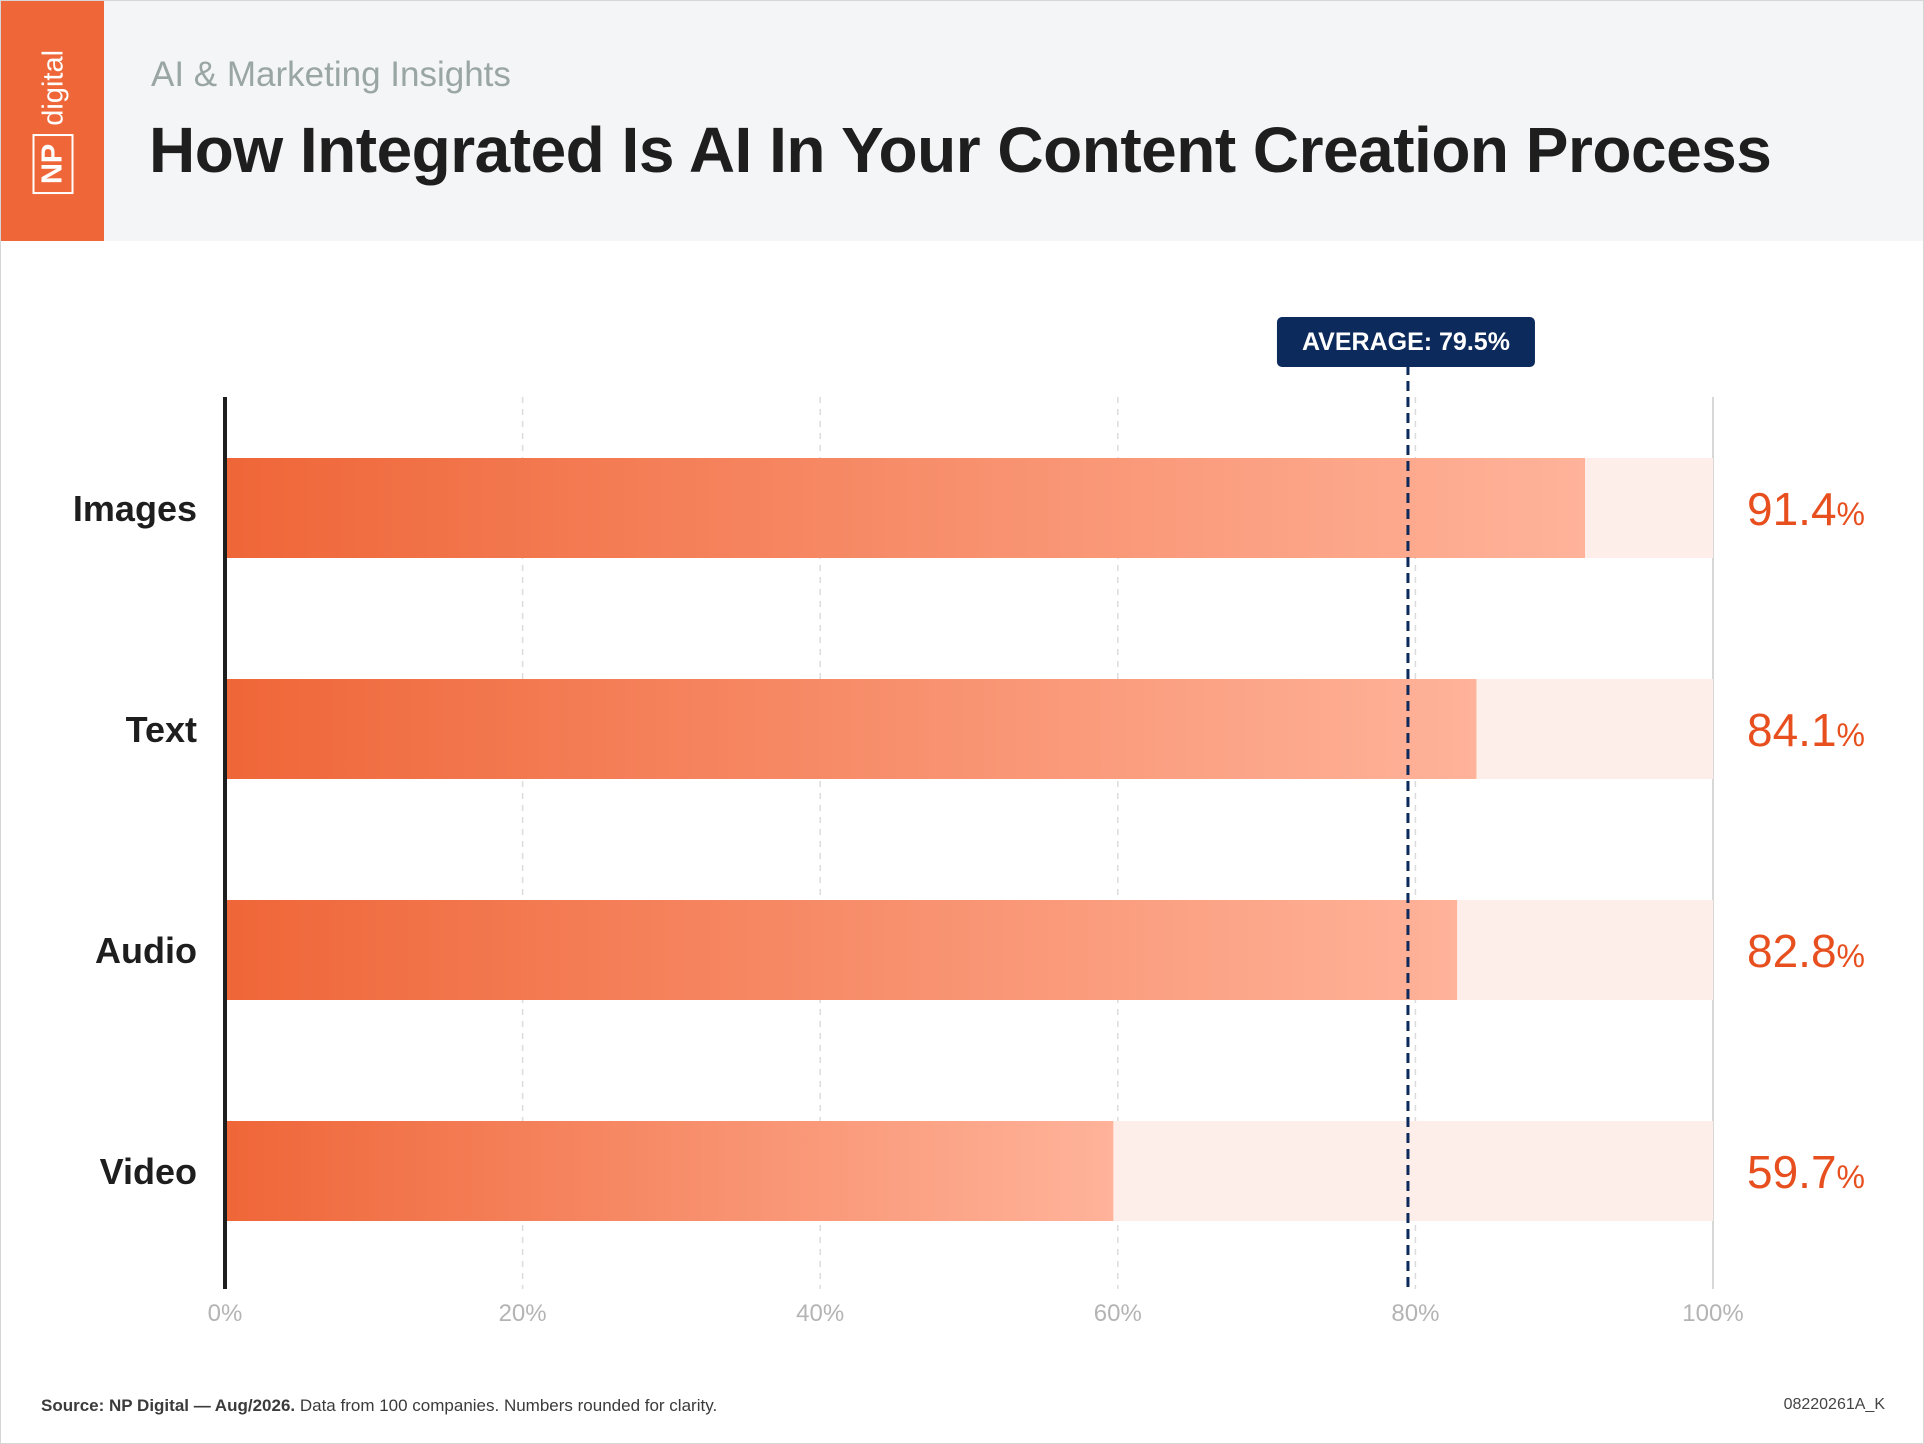 The height and width of the screenshot is (1444, 1924). I want to click on average-badge, so click(1405, 342).